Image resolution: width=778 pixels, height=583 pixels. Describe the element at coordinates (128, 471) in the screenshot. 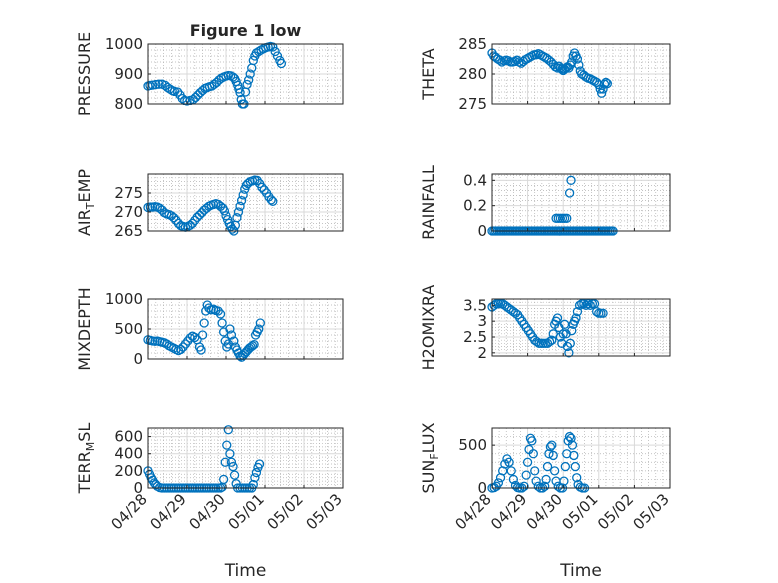

I see `y-tick-label: 200` at that location.